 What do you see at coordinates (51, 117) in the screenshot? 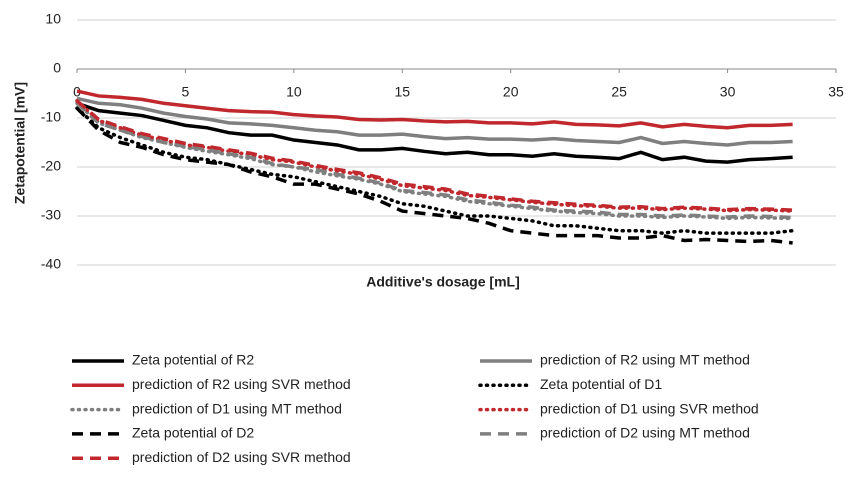
I see `y-tick-label: -10` at bounding box center [51, 117].